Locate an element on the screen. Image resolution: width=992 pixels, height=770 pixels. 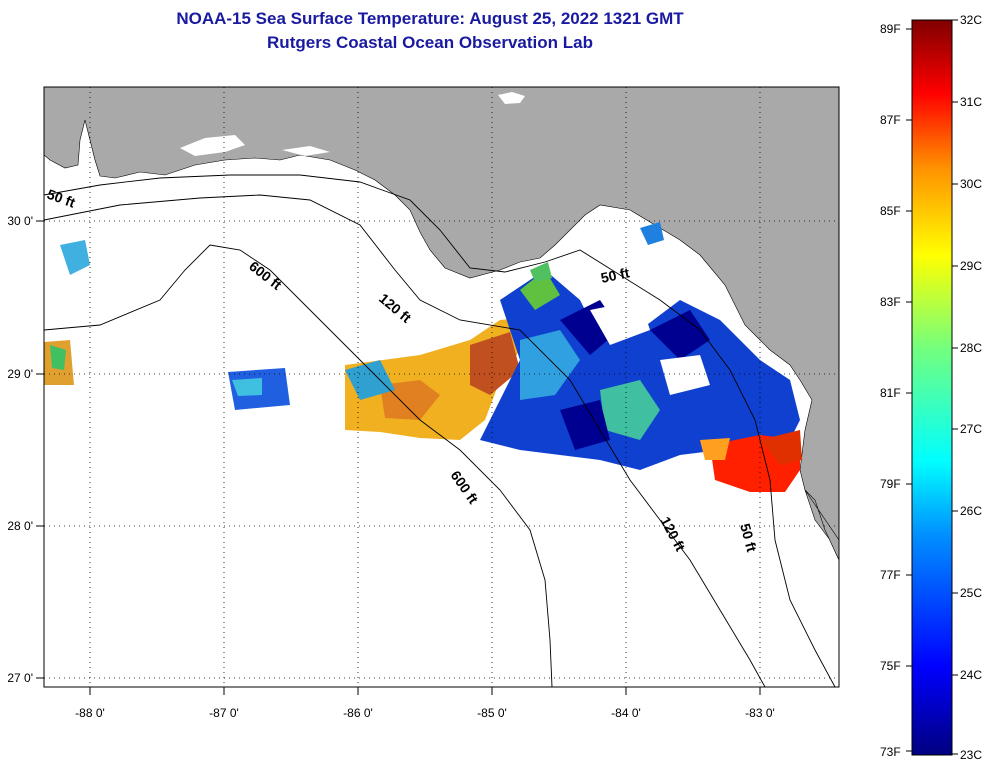
colorbar-ticks is located at coordinates (932, 387).